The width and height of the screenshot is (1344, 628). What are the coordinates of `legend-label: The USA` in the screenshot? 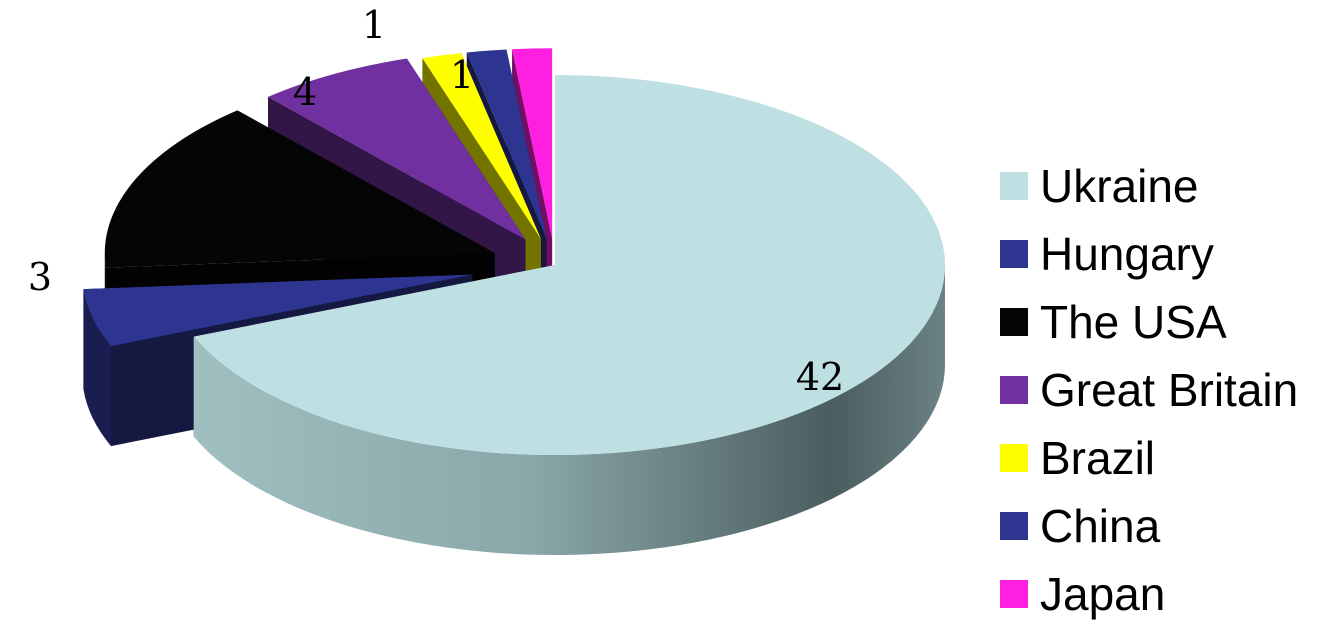 It's located at (1133, 322).